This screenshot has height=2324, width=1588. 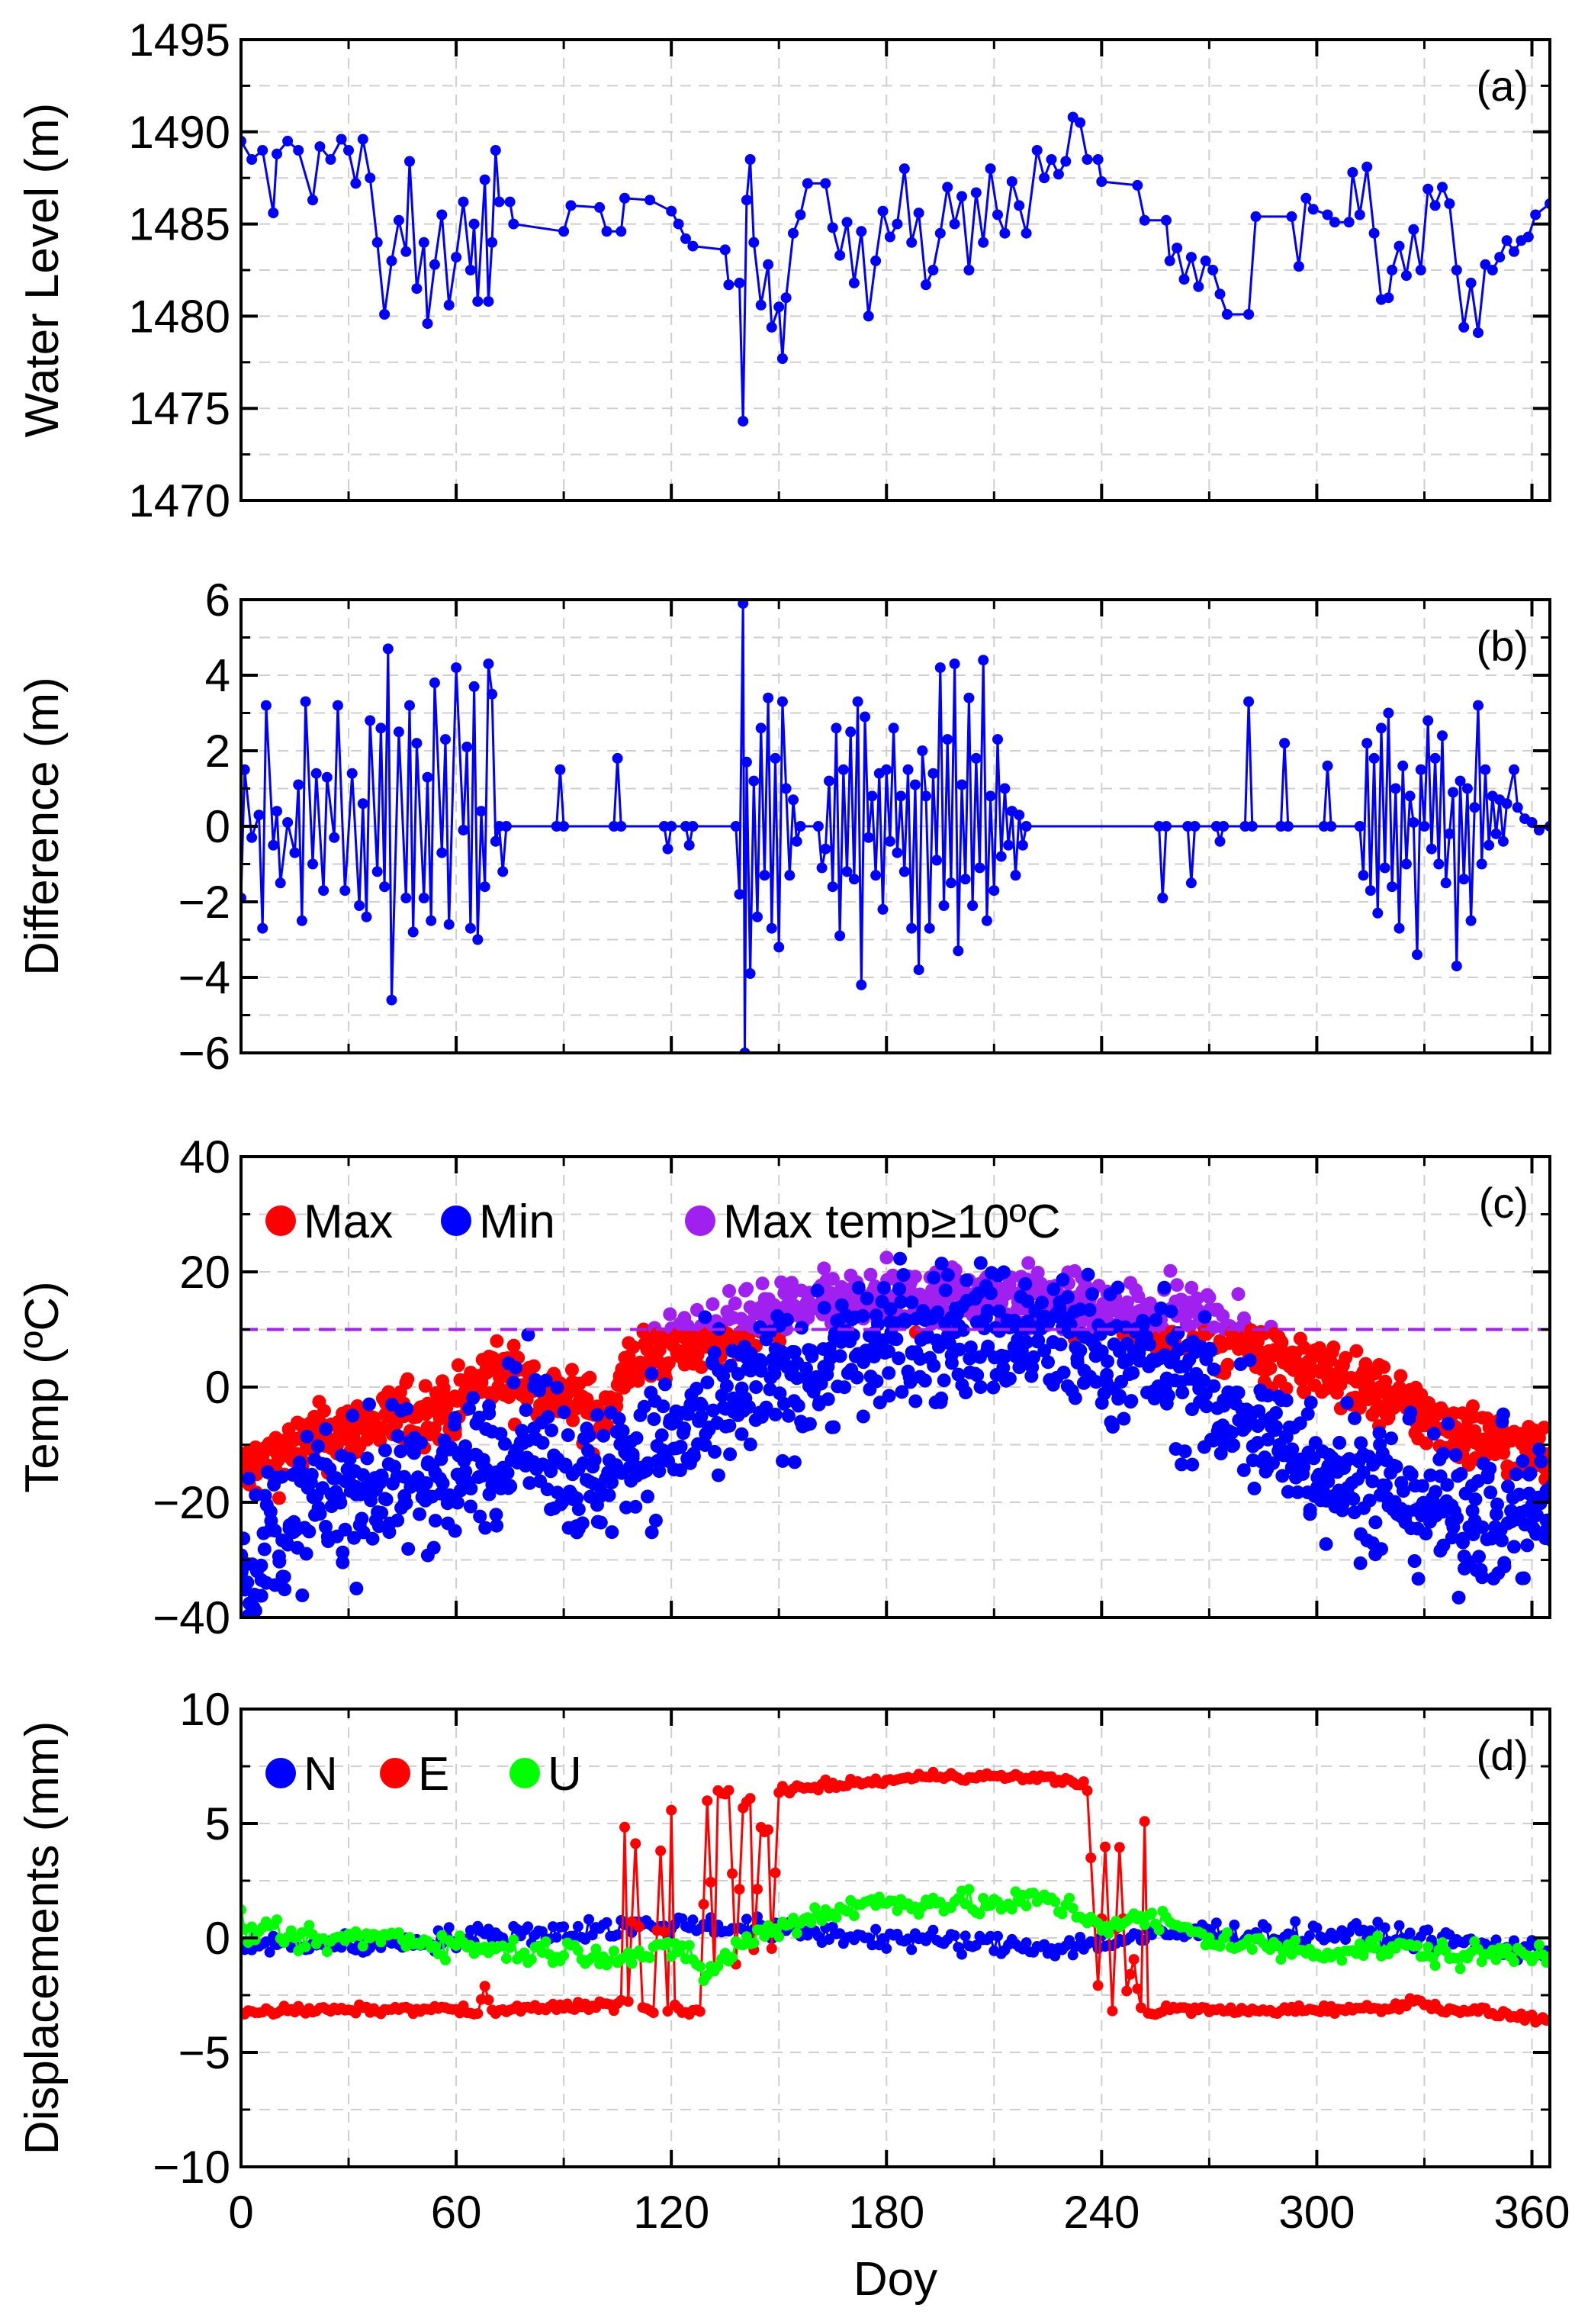 I want to click on panel-b-ytick: 4, so click(x=218, y=675).